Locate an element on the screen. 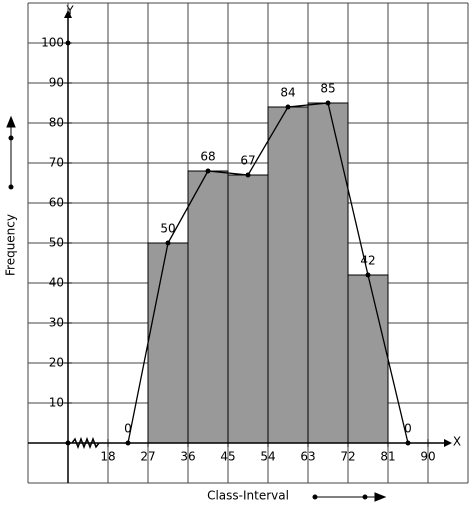 Image resolution: width=473 pixels, height=510 pixels. y-axis-name: Y is located at coordinates (69, 11).